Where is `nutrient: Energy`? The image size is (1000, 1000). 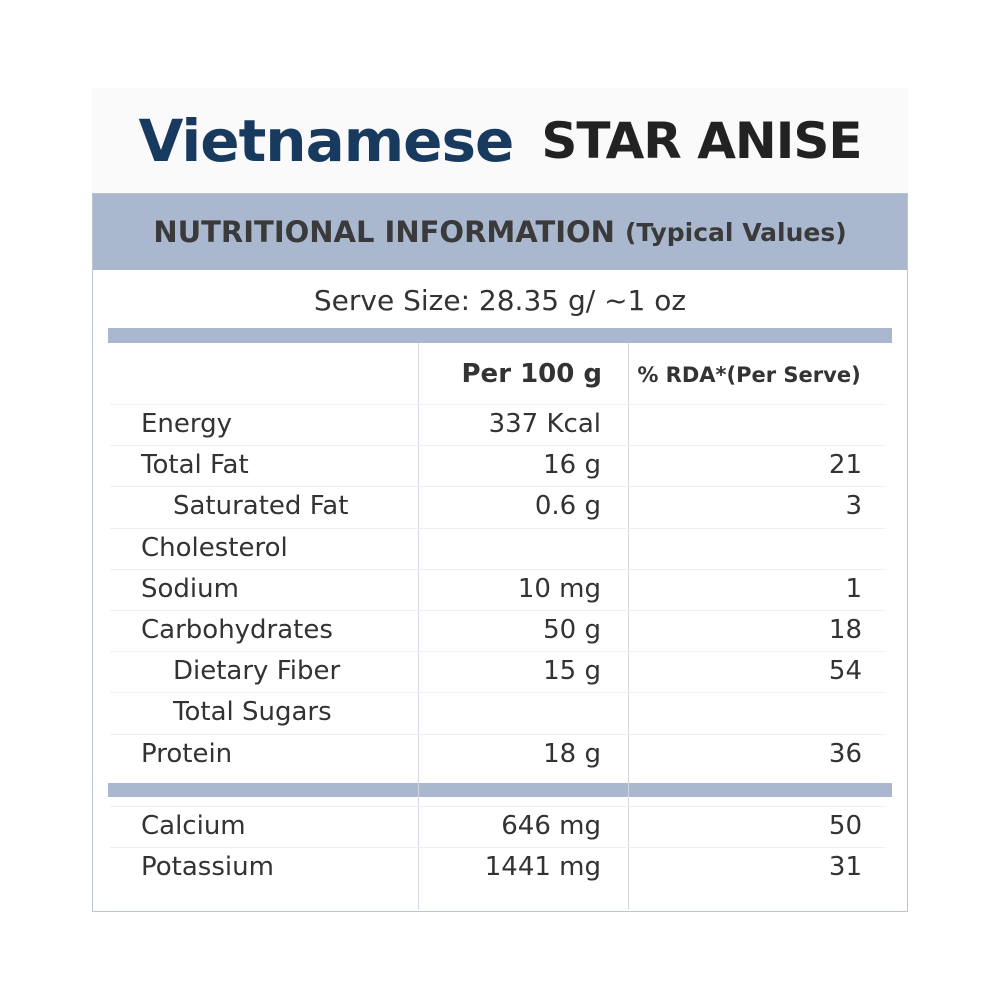 nutrient: Energy is located at coordinates (187, 424).